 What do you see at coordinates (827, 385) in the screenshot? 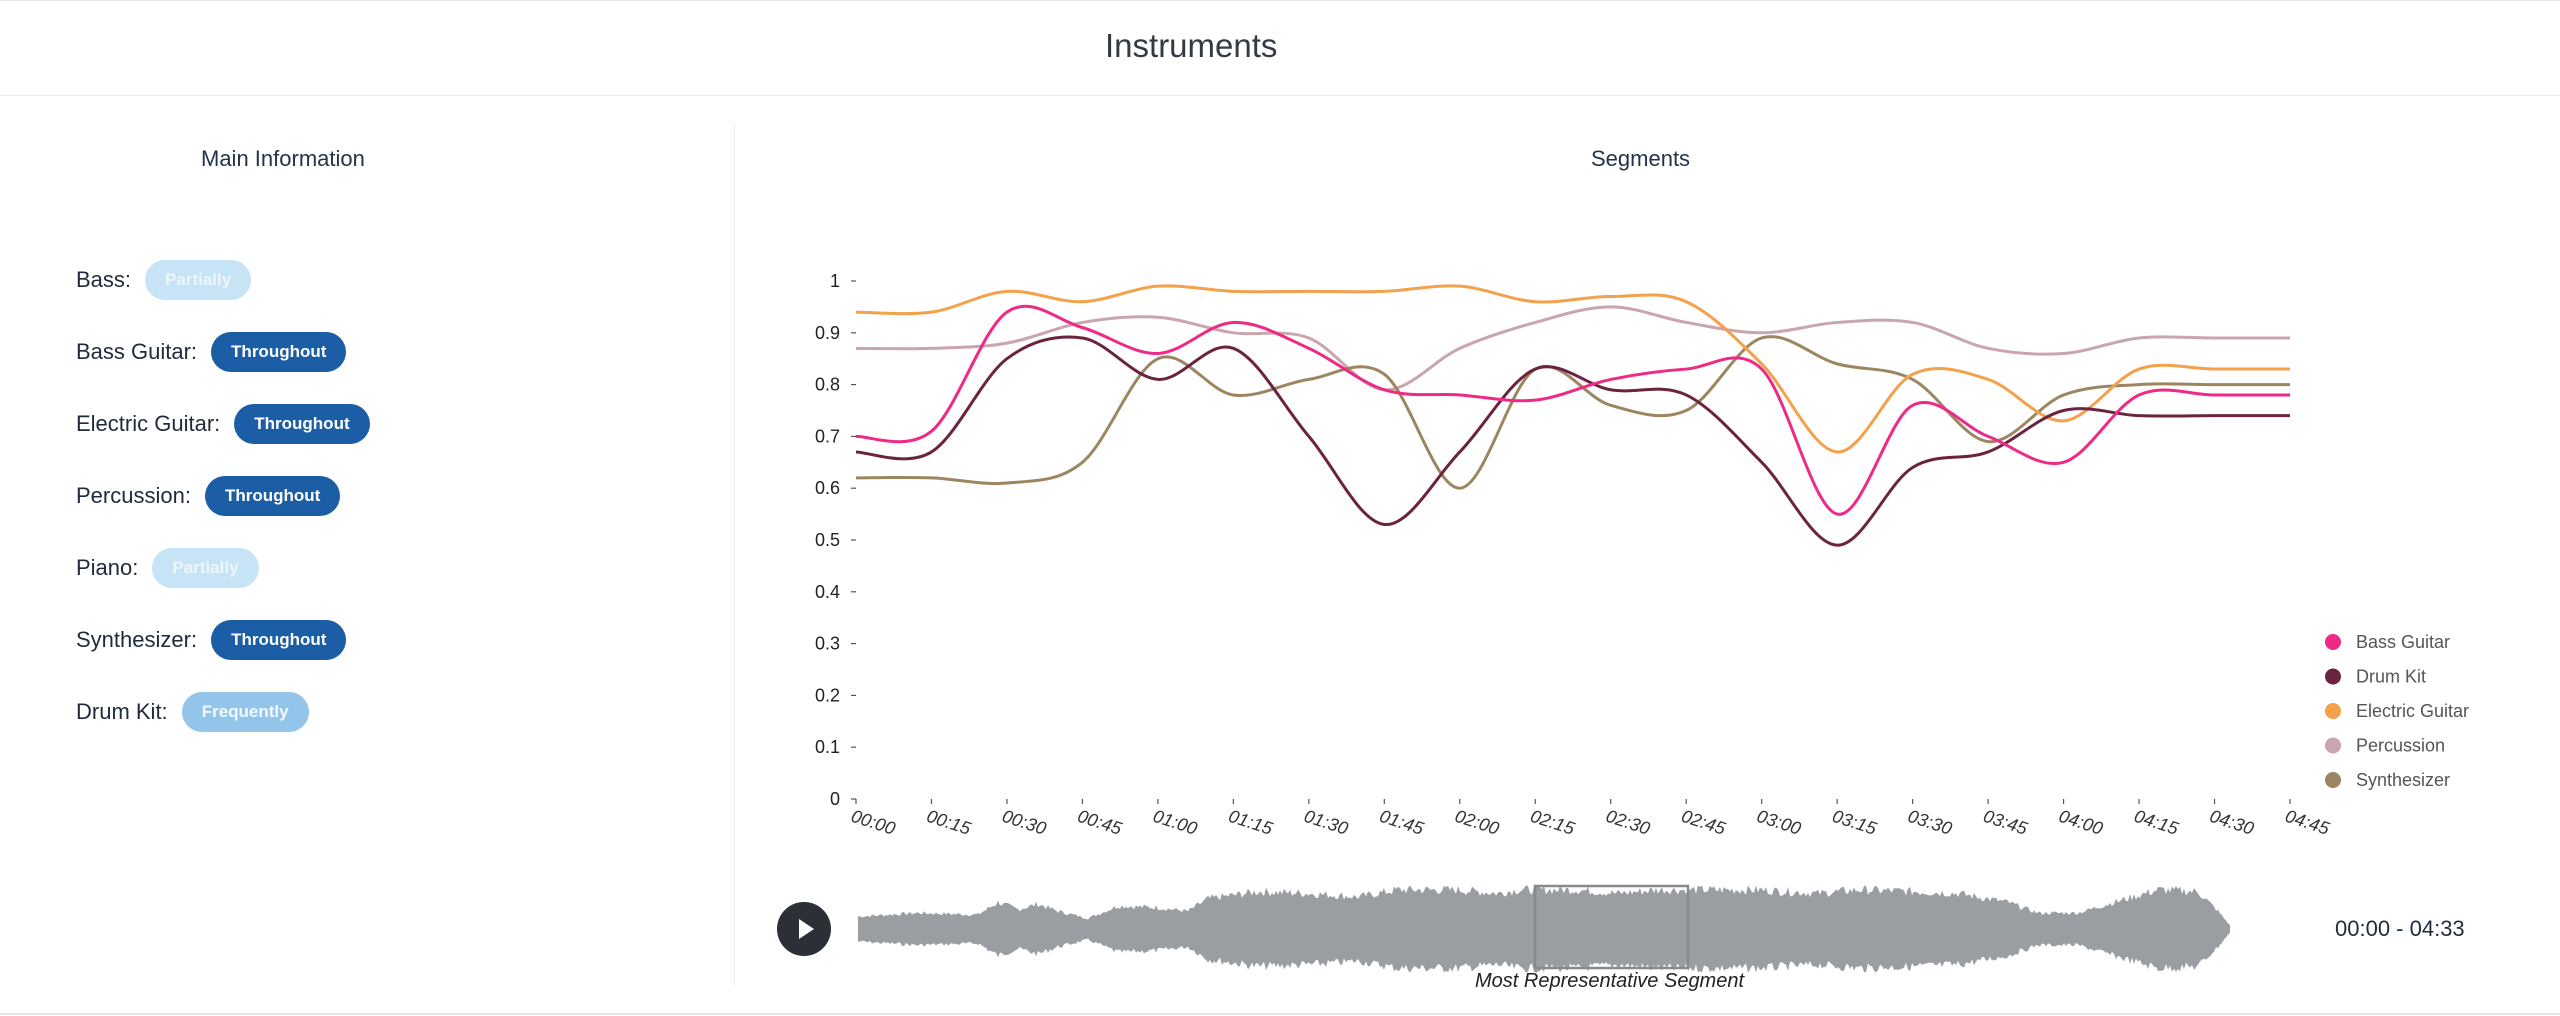
I see `y-tick-label: 0.8` at bounding box center [827, 385].